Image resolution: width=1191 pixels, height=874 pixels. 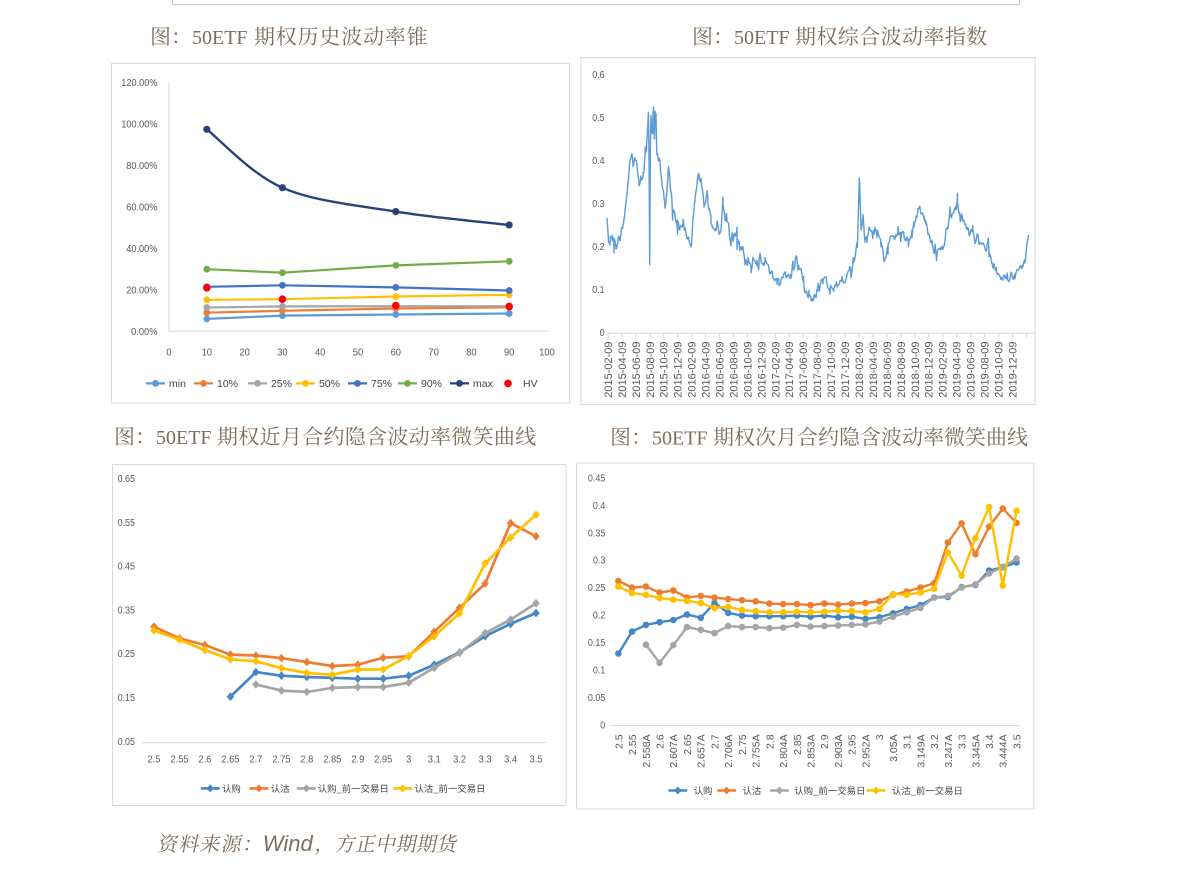 I want to click on svg-text: max, so click(x=483, y=384).